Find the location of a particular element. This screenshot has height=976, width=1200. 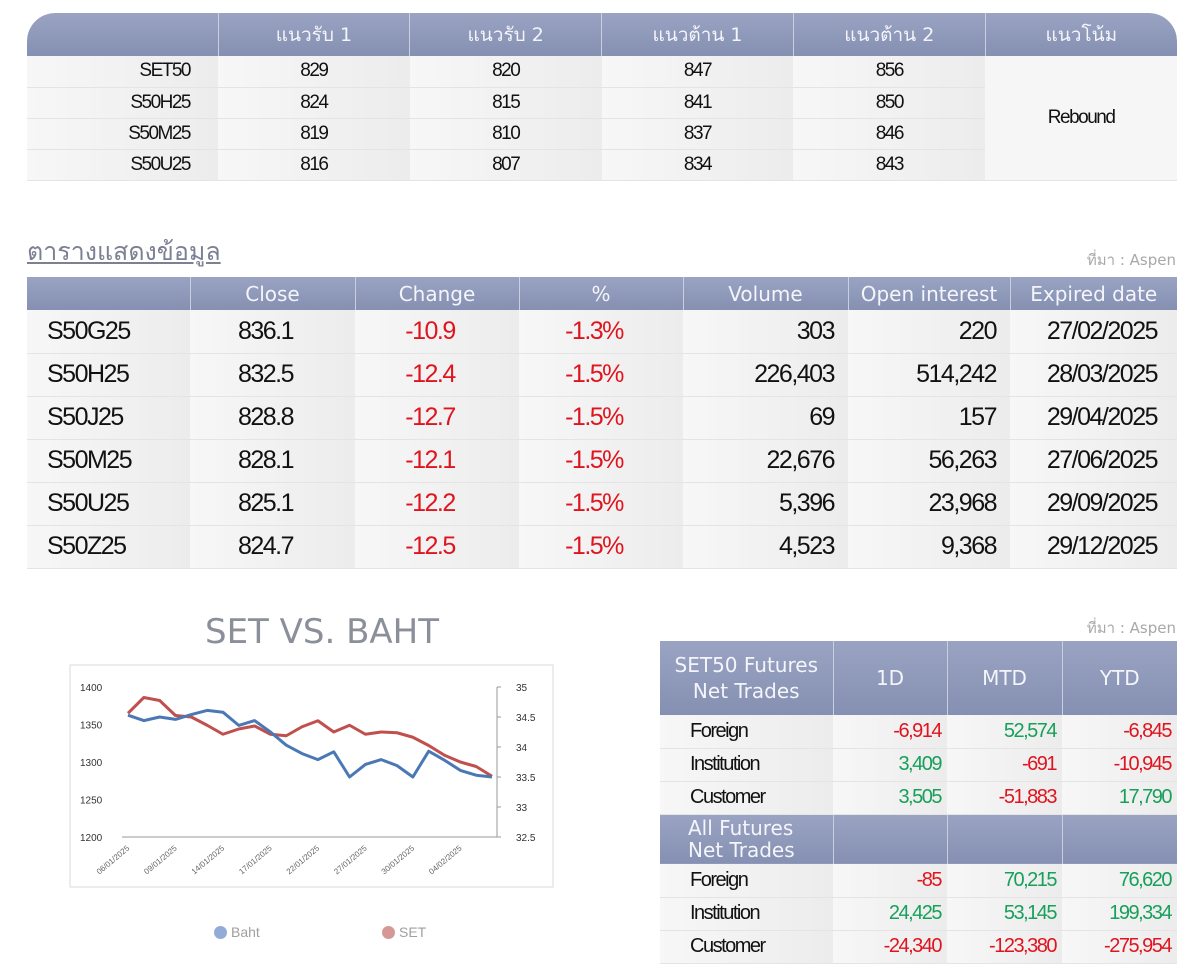

table-cell: 824.7 is located at coordinates (272, 547).